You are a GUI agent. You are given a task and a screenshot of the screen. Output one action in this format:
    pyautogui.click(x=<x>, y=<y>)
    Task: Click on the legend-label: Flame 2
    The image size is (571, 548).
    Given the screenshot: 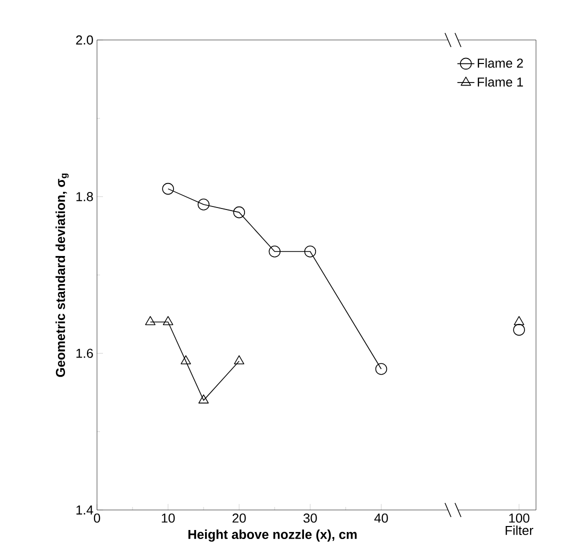 What is the action you would take?
    pyautogui.click(x=500, y=63)
    